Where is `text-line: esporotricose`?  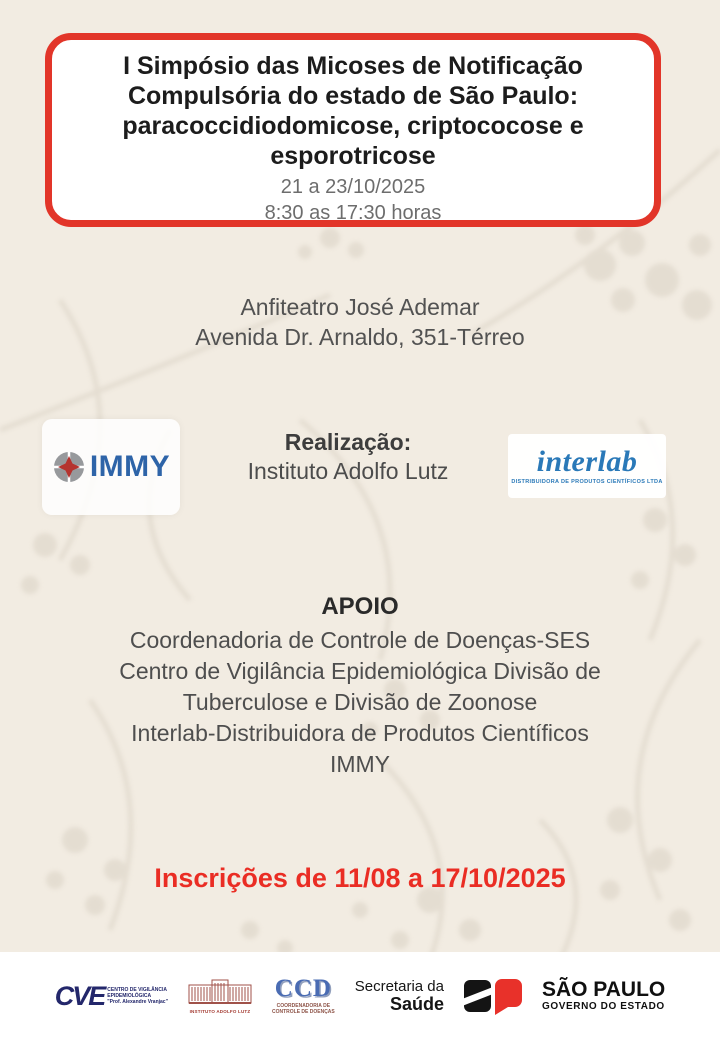 text-line: esporotricose is located at coordinates (353, 156).